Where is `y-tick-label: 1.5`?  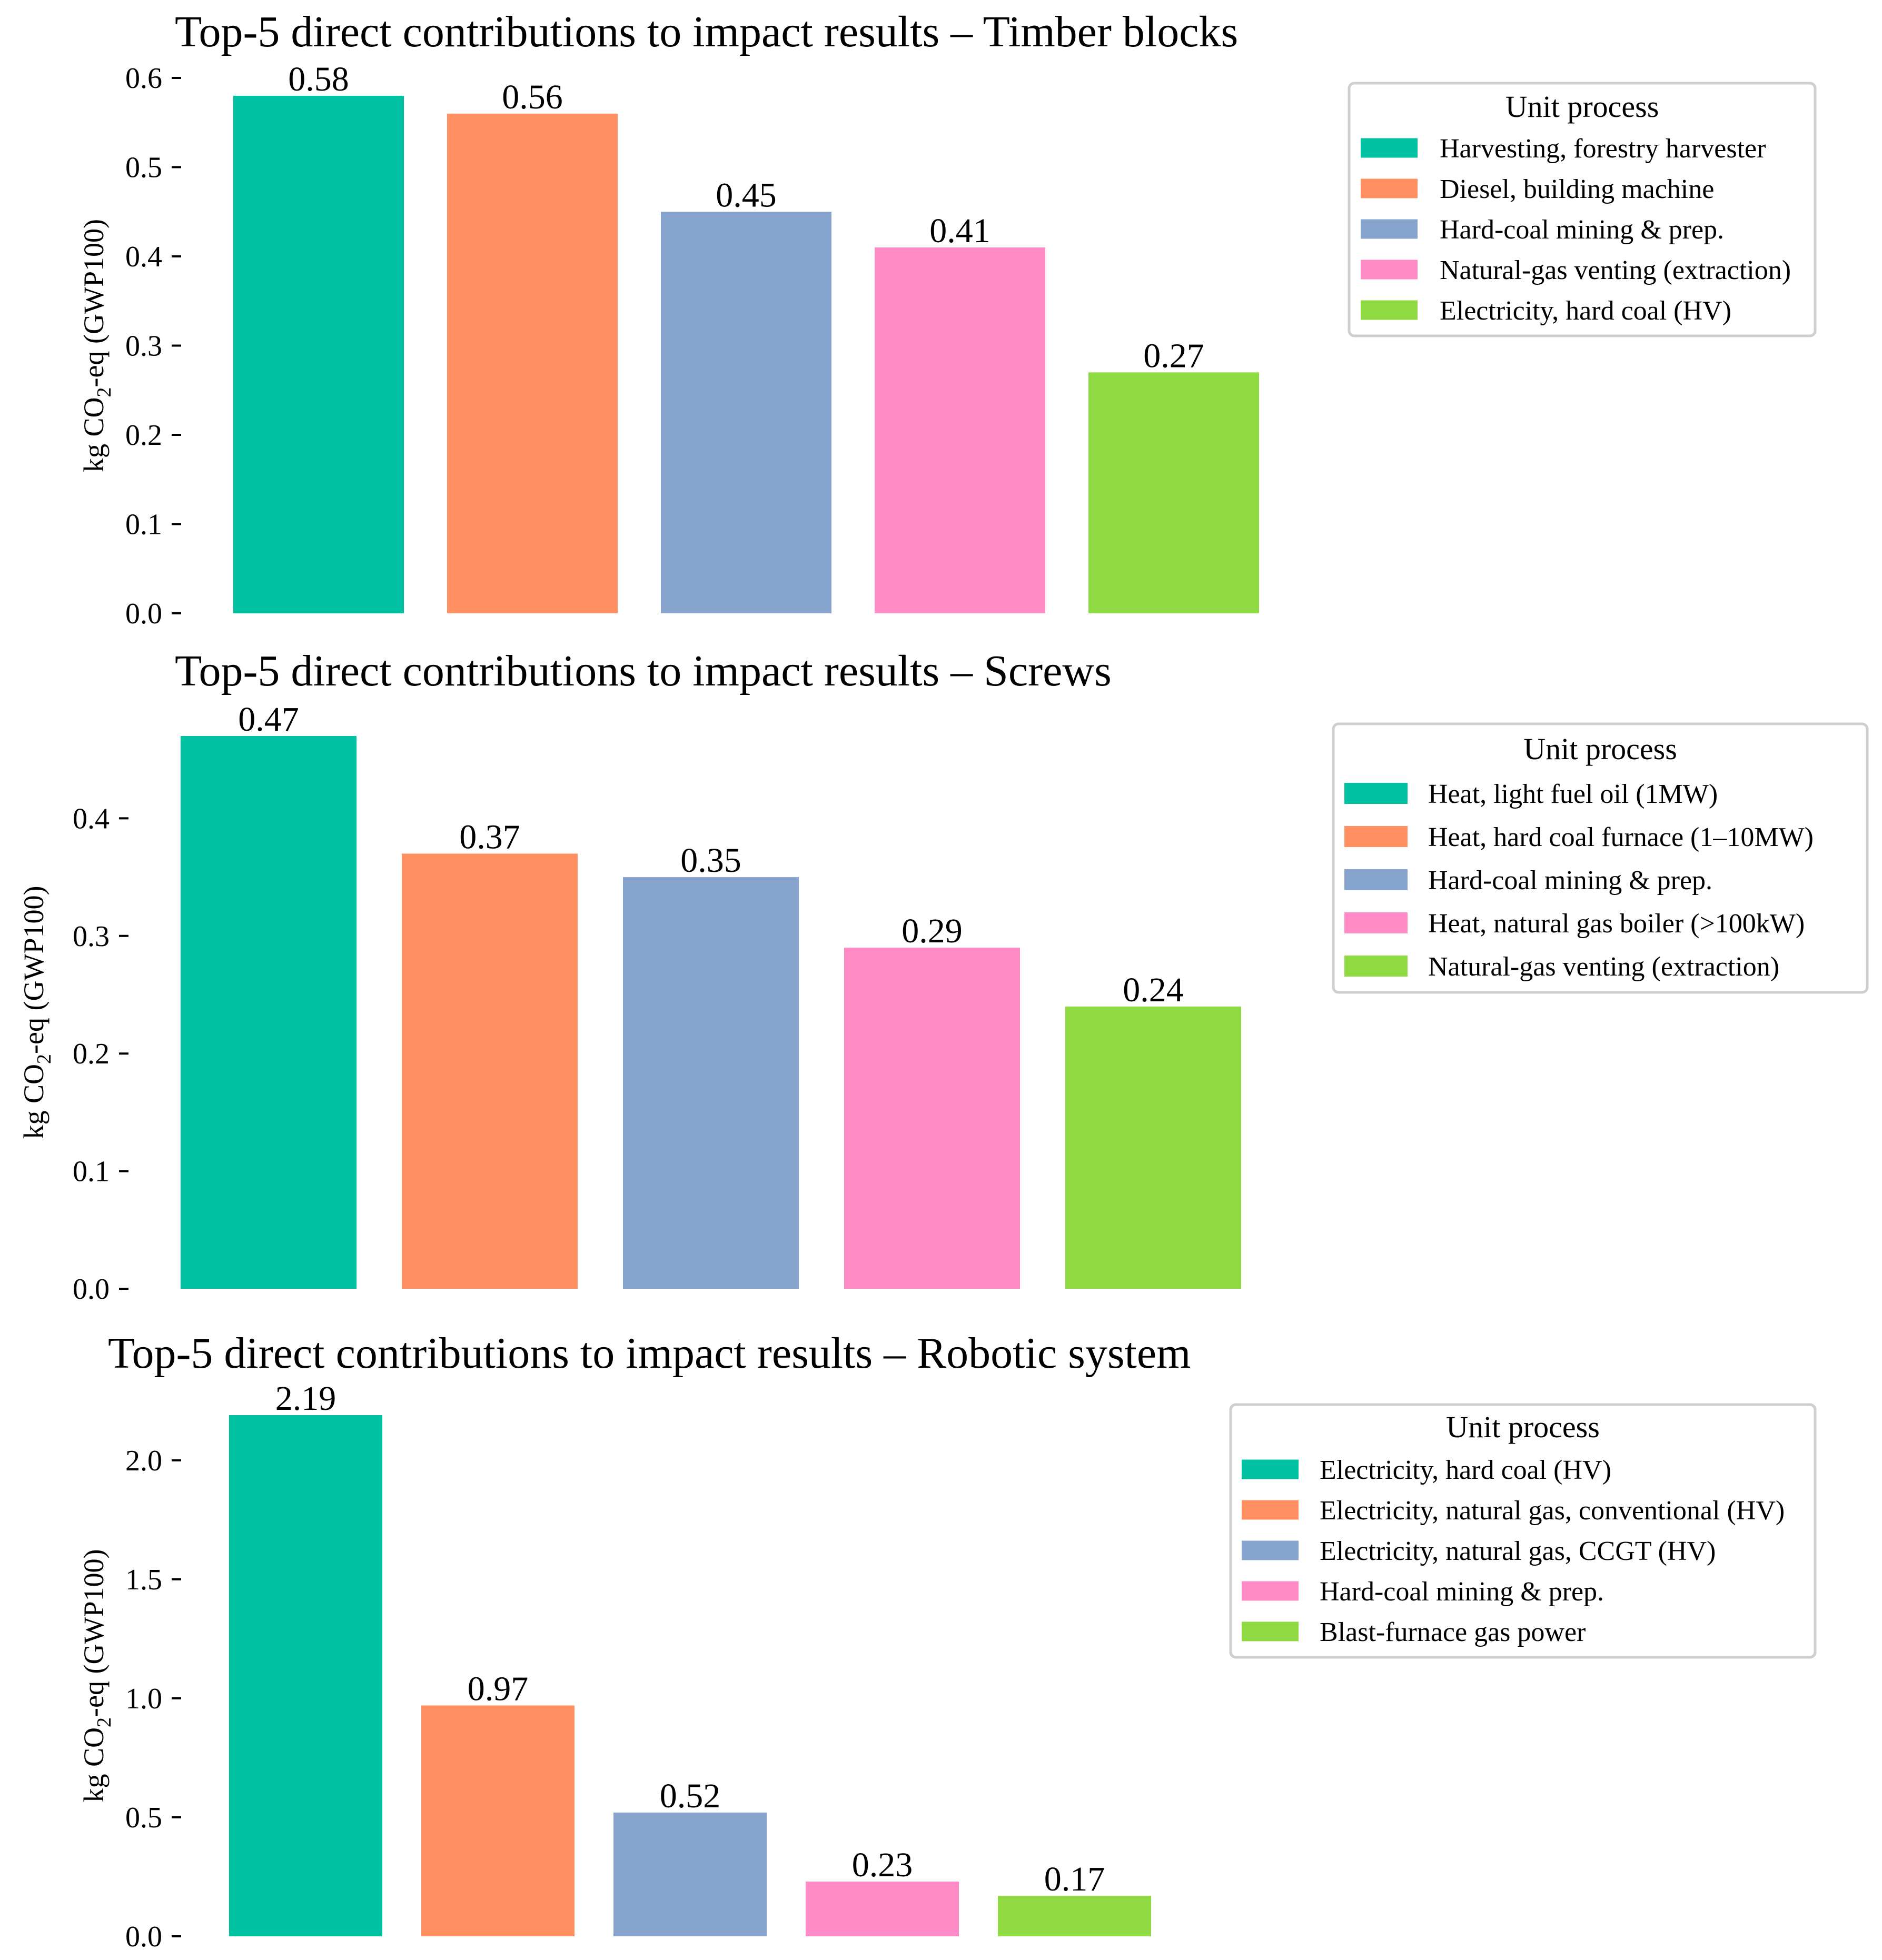
y-tick-label: 1.5 is located at coordinates (143, 1580).